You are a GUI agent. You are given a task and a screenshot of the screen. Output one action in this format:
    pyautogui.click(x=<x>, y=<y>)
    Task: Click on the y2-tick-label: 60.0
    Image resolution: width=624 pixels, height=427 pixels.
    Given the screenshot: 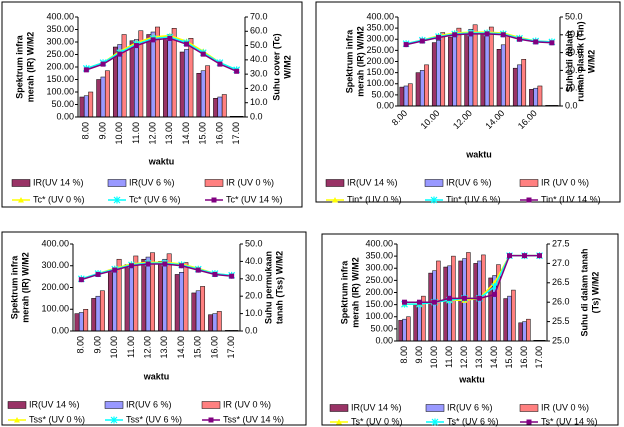 What is the action you would take?
    pyautogui.click(x=259, y=31)
    